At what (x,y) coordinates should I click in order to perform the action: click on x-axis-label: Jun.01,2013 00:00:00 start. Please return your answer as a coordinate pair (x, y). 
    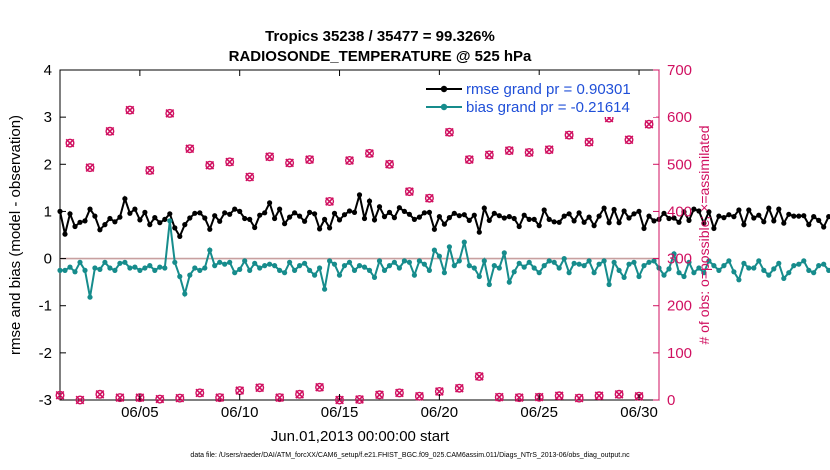
    Looking at the image, I should click on (360, 436).